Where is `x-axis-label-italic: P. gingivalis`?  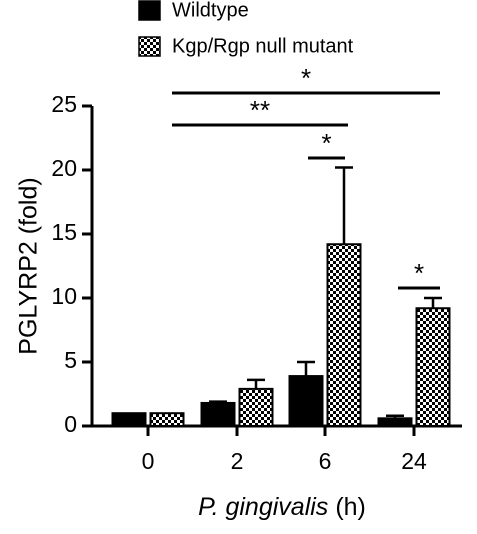
x-axis-label-italic: P. gingivalis is located at coordinates (263, 507).